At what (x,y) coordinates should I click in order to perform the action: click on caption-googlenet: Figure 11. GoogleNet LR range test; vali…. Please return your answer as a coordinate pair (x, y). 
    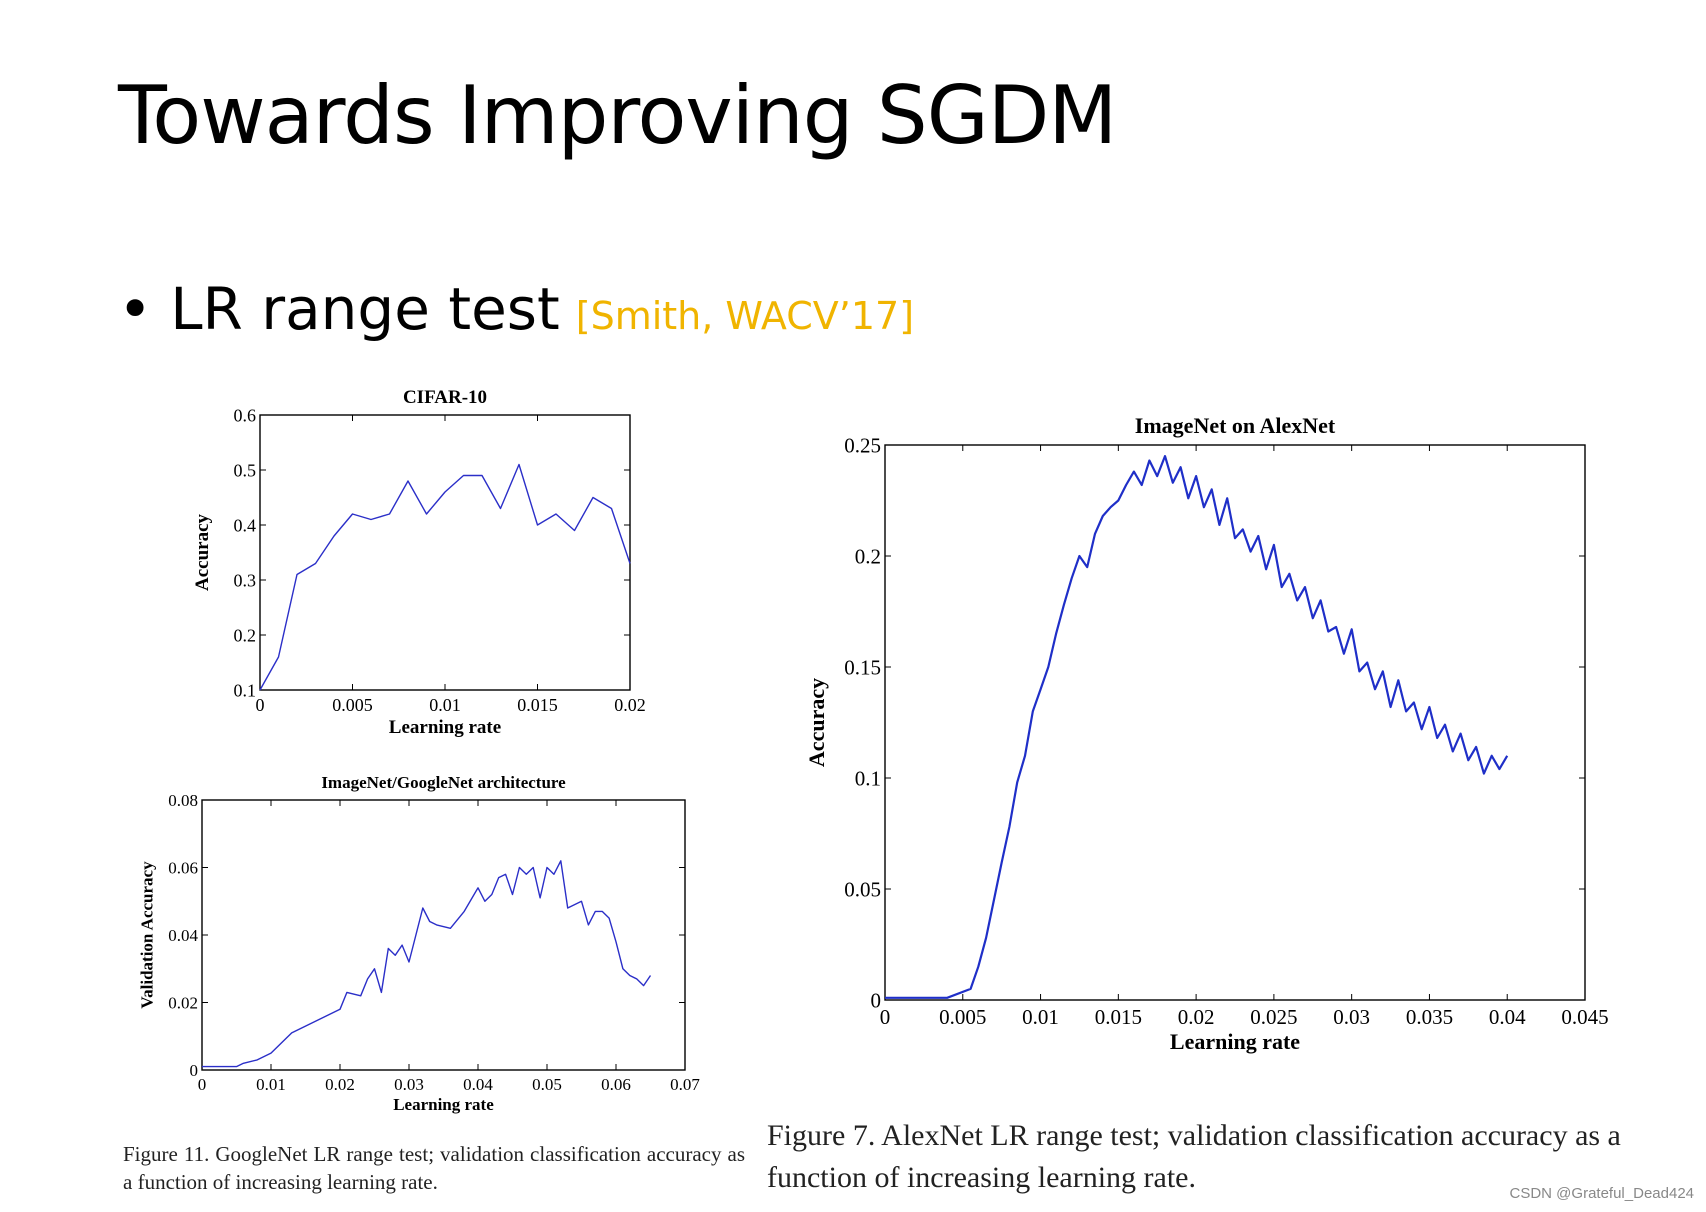
    Looking at the image, I should click on (434, 1168).